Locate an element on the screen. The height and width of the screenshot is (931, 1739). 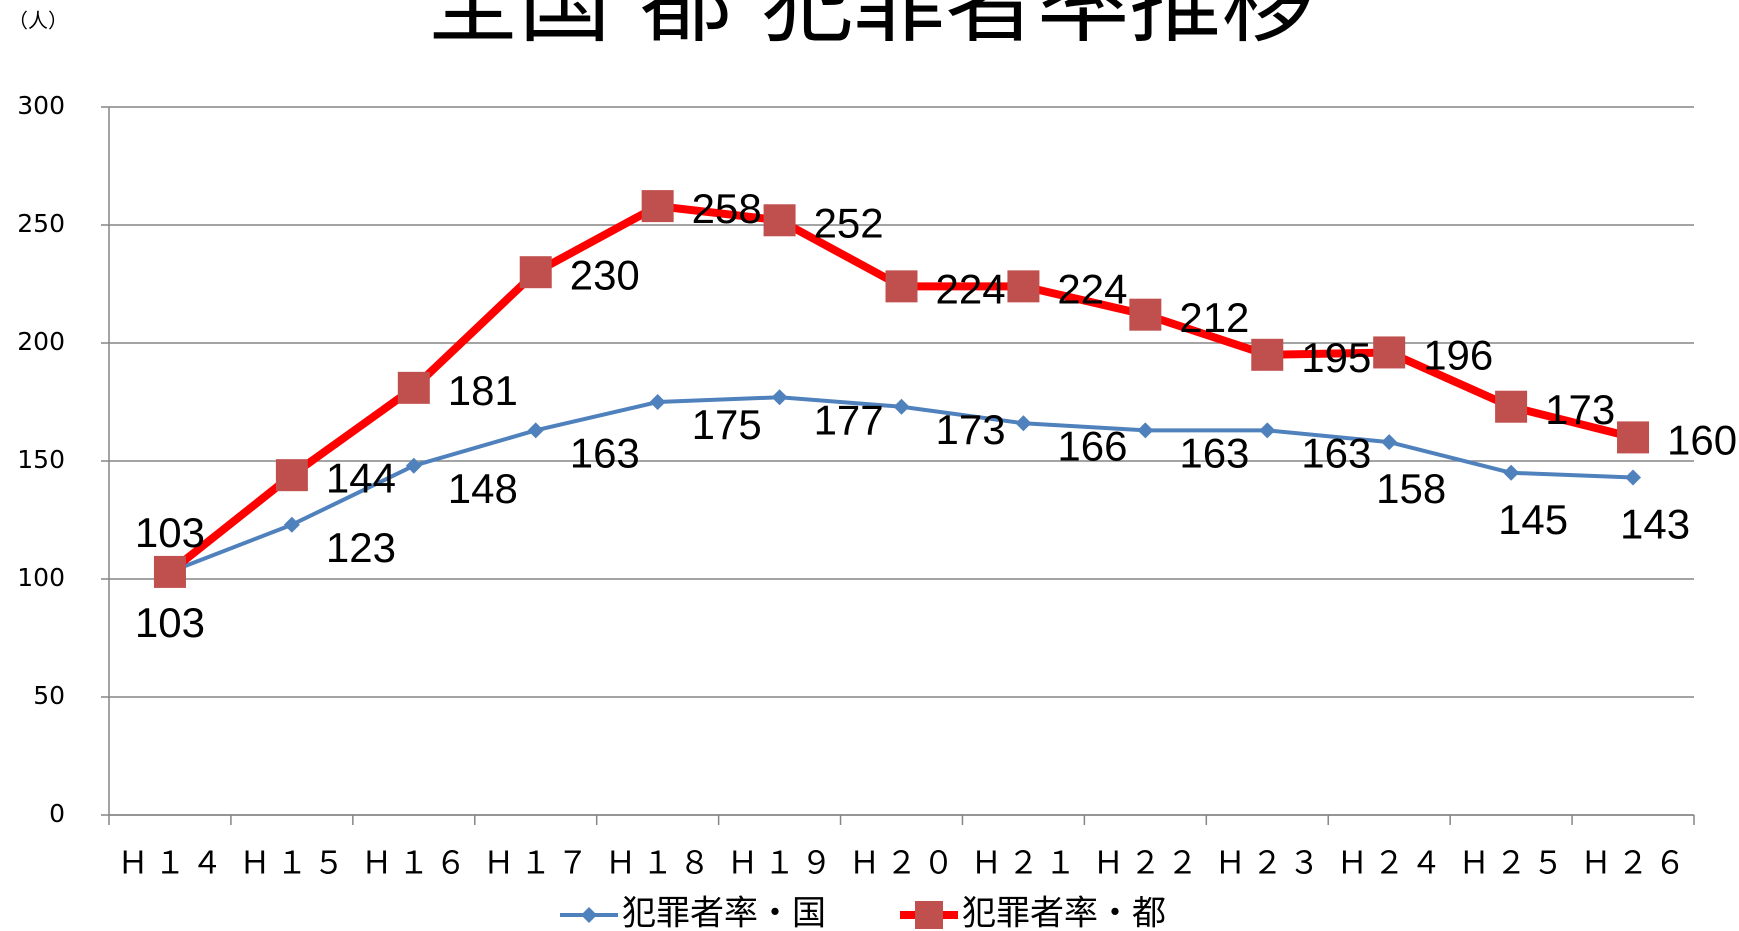
data-label: 181 is located at coordinates (483, 390).